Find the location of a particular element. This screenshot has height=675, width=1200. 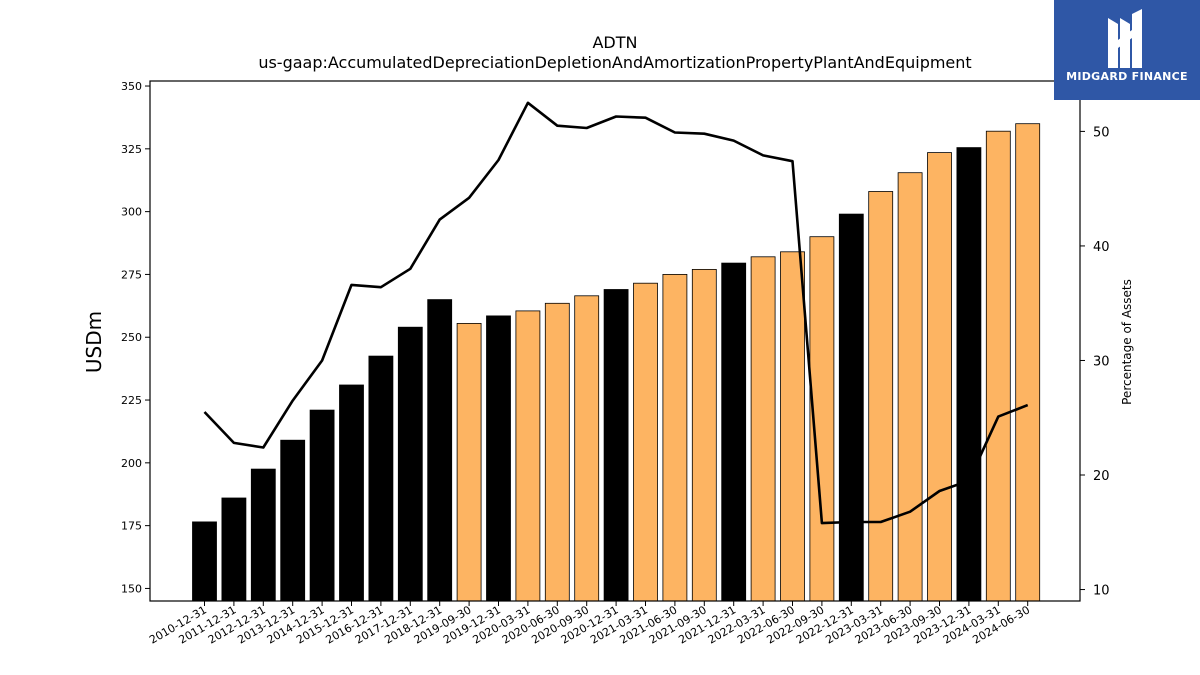

y2-tick-label: 30 is located at coordinates (1101, 361).